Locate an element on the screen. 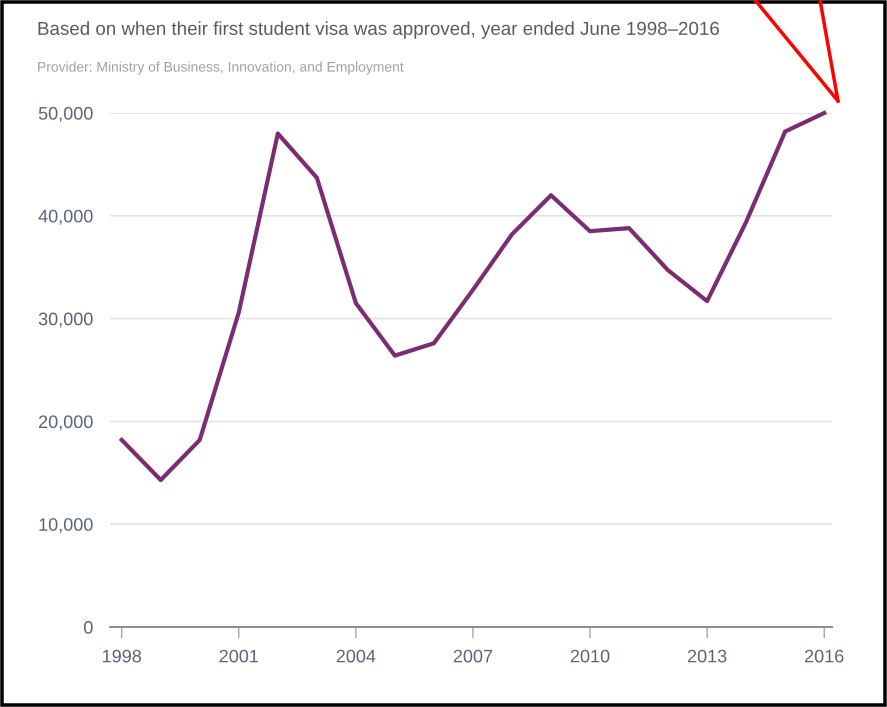 The height and width of the screenshot is (707, 887). y-tick-label: 0 is located at coordinates (88, 627).